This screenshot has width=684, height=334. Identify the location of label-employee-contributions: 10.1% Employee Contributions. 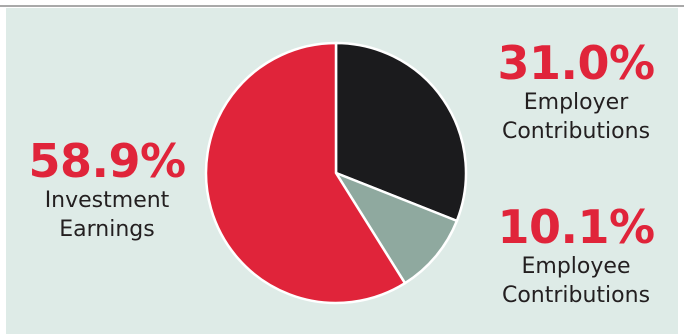
(576, 256).